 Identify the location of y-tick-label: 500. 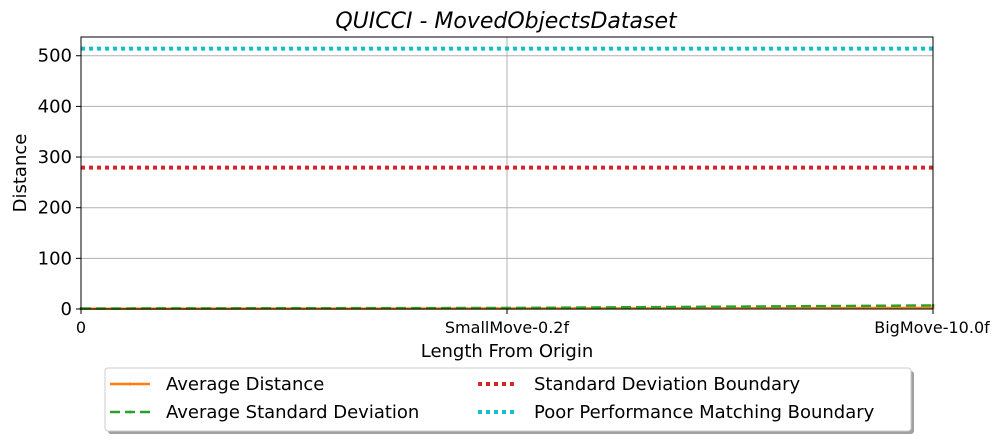
(55, 56).